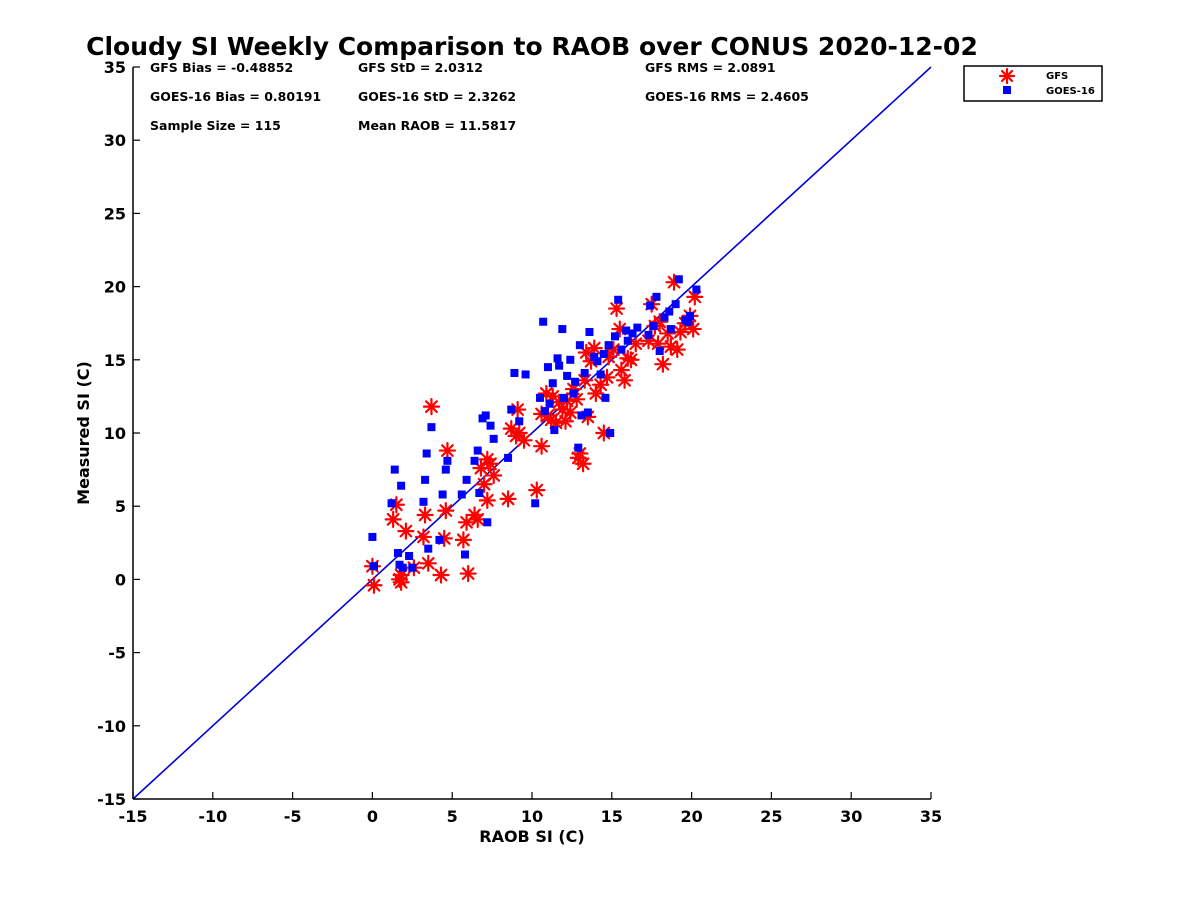 This screenshot has height=900, width=1200. I want to click on stat-sample-size: Sample Size = 115, so click(215, 125).